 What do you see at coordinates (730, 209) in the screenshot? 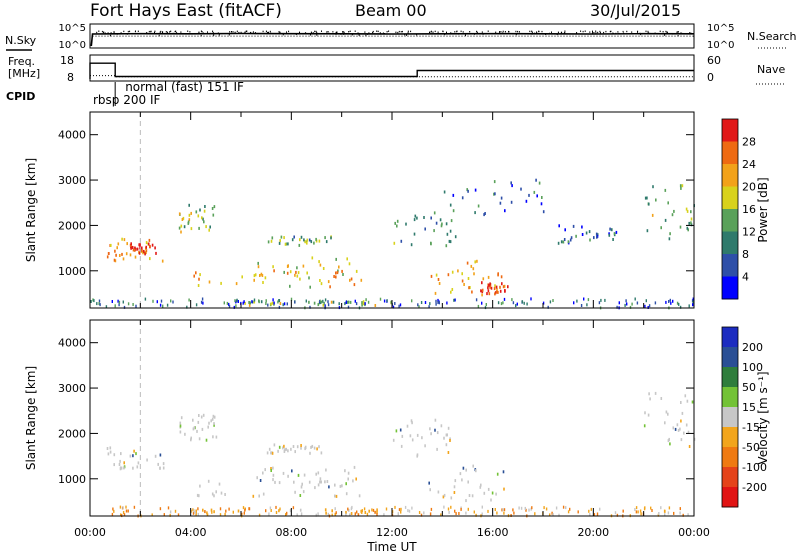
I see `power-colorbar-frame` at bounding box center [730, 209].